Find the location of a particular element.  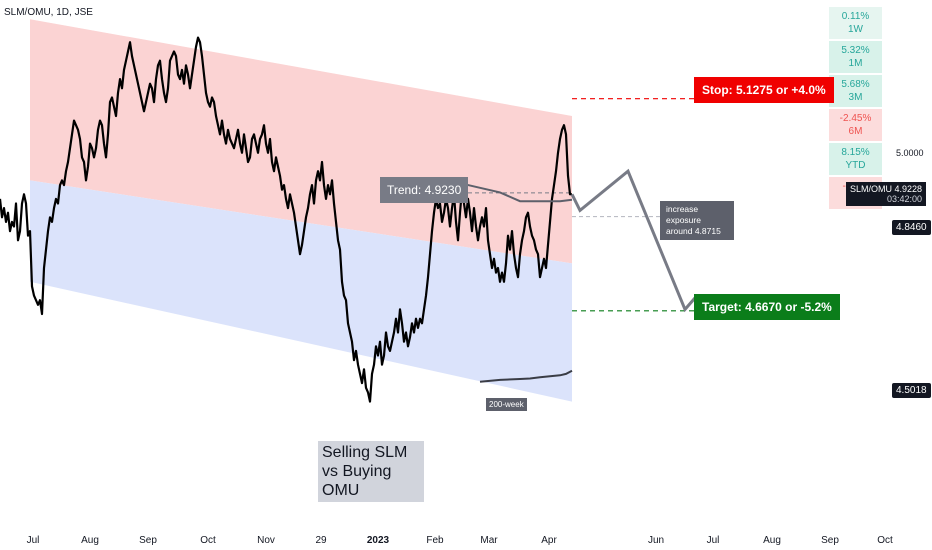

perf-value: 5.68% is located at coordinates (855, 84).